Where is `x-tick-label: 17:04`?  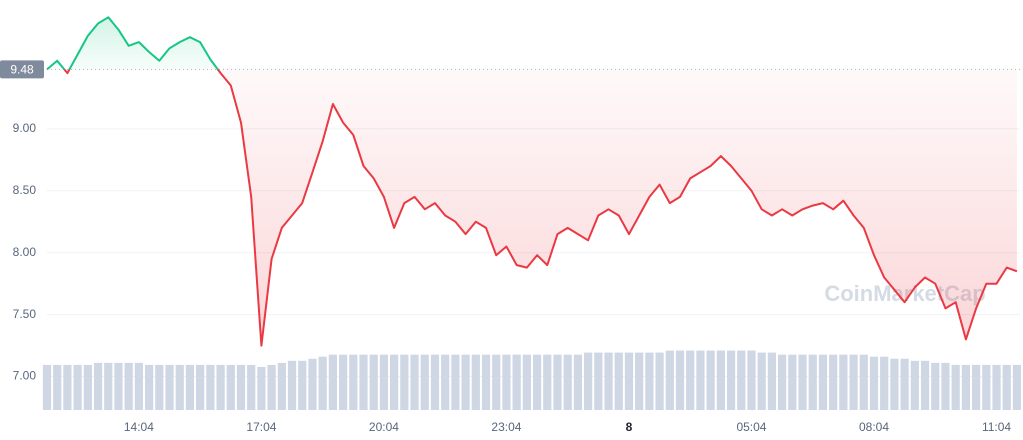
x-tick-label: 17:04 is located at coordinates (261, 427).